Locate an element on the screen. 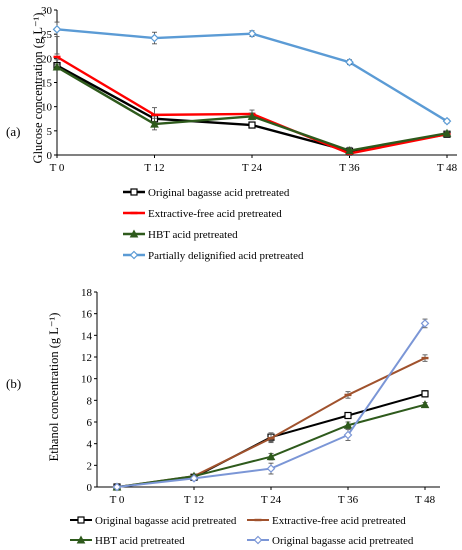  y-tick-label: 16 is located at coordinates (87, 315).